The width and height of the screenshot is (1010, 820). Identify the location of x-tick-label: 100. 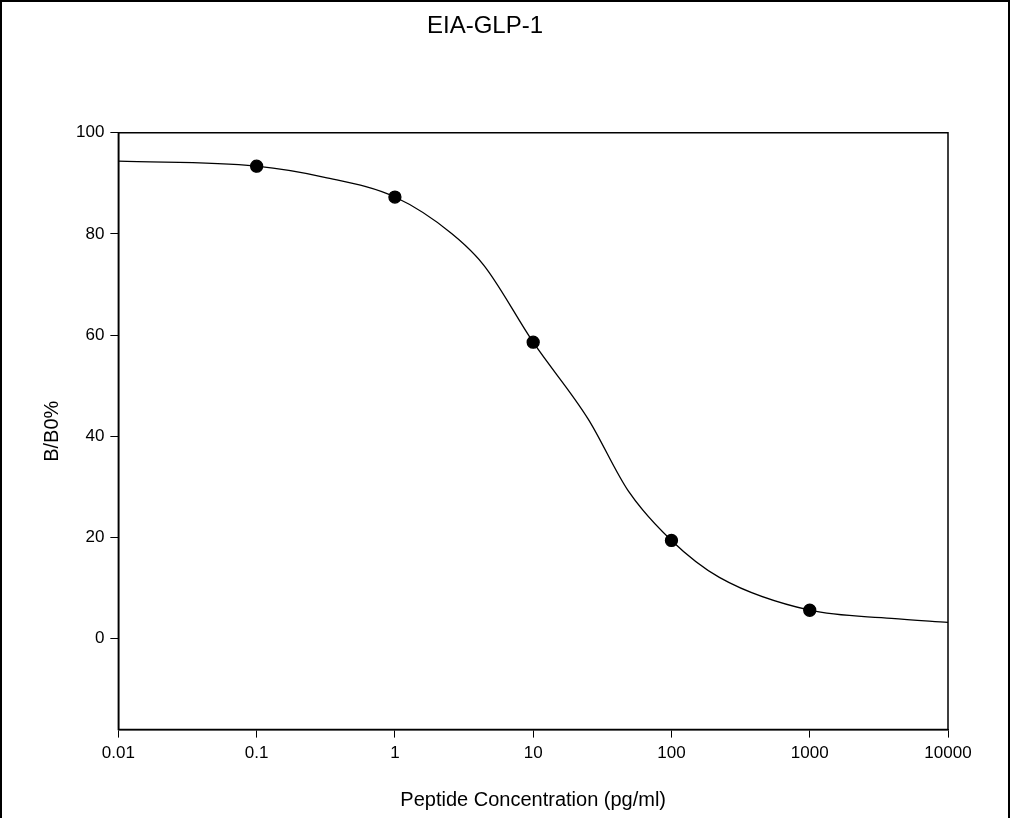
(671, 753).